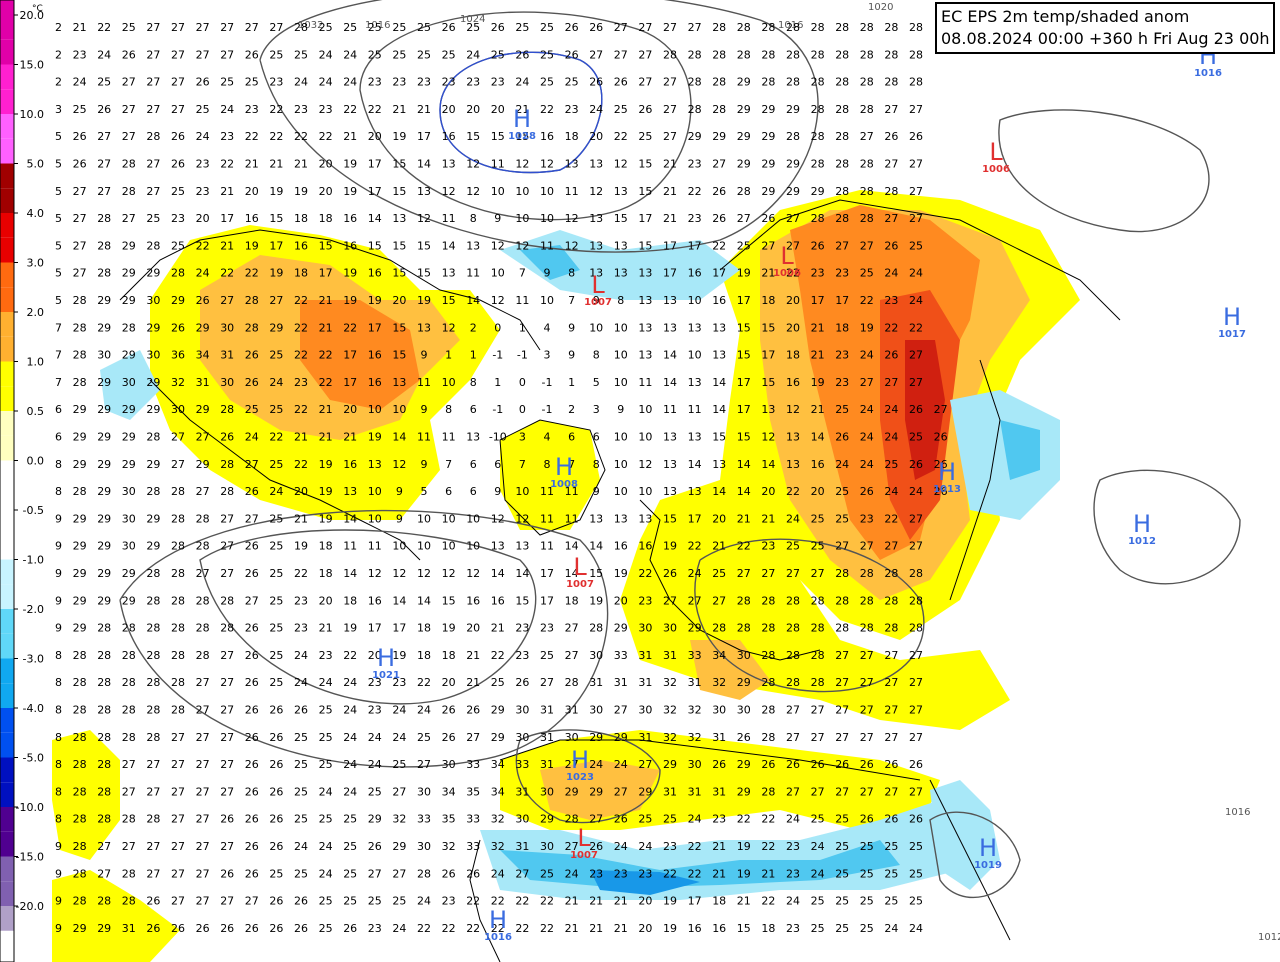  Describe the element at coordinates (947, 489) in the screenshot. I see `pressure-value: 1013` at that location.